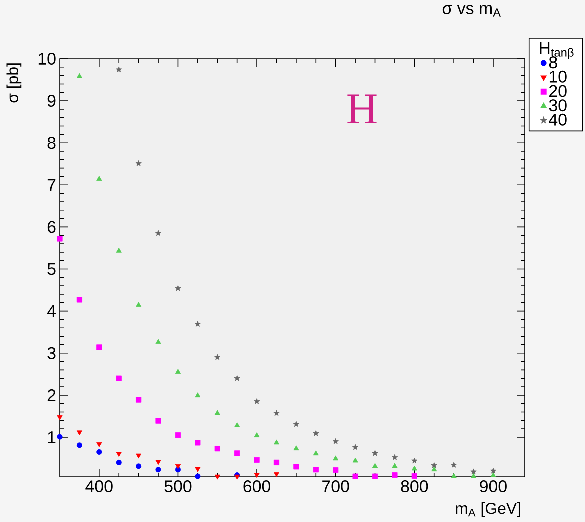  I want to click on y-tick-label: 6, so click(52, 227).